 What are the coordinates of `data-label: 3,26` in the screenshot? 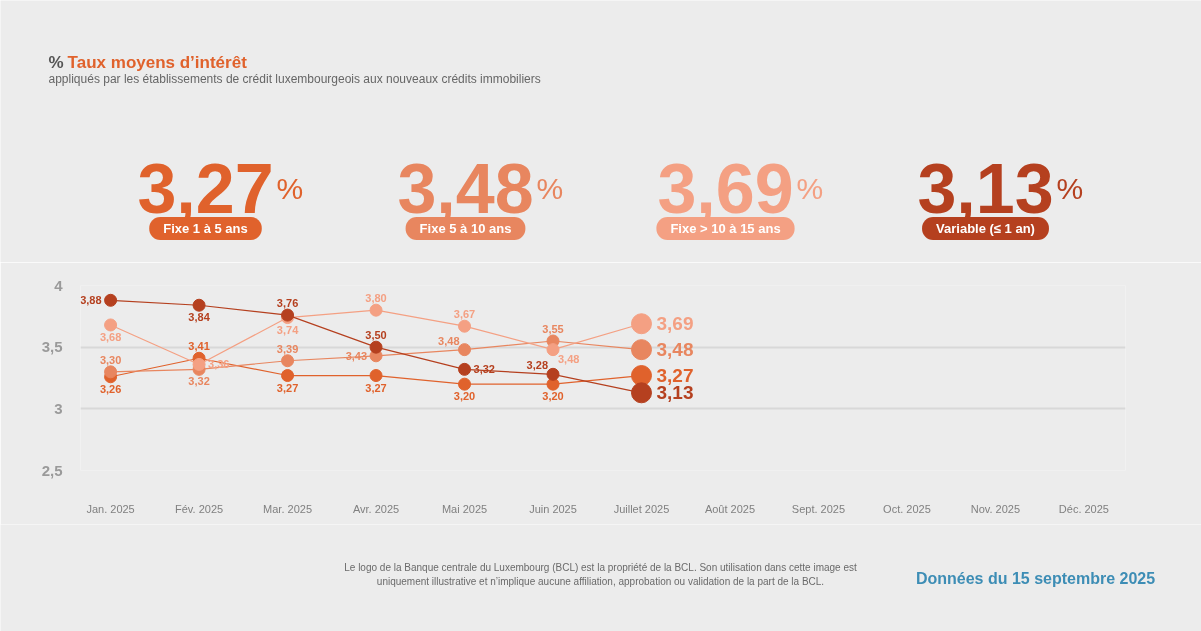 It's located at (110, 388).